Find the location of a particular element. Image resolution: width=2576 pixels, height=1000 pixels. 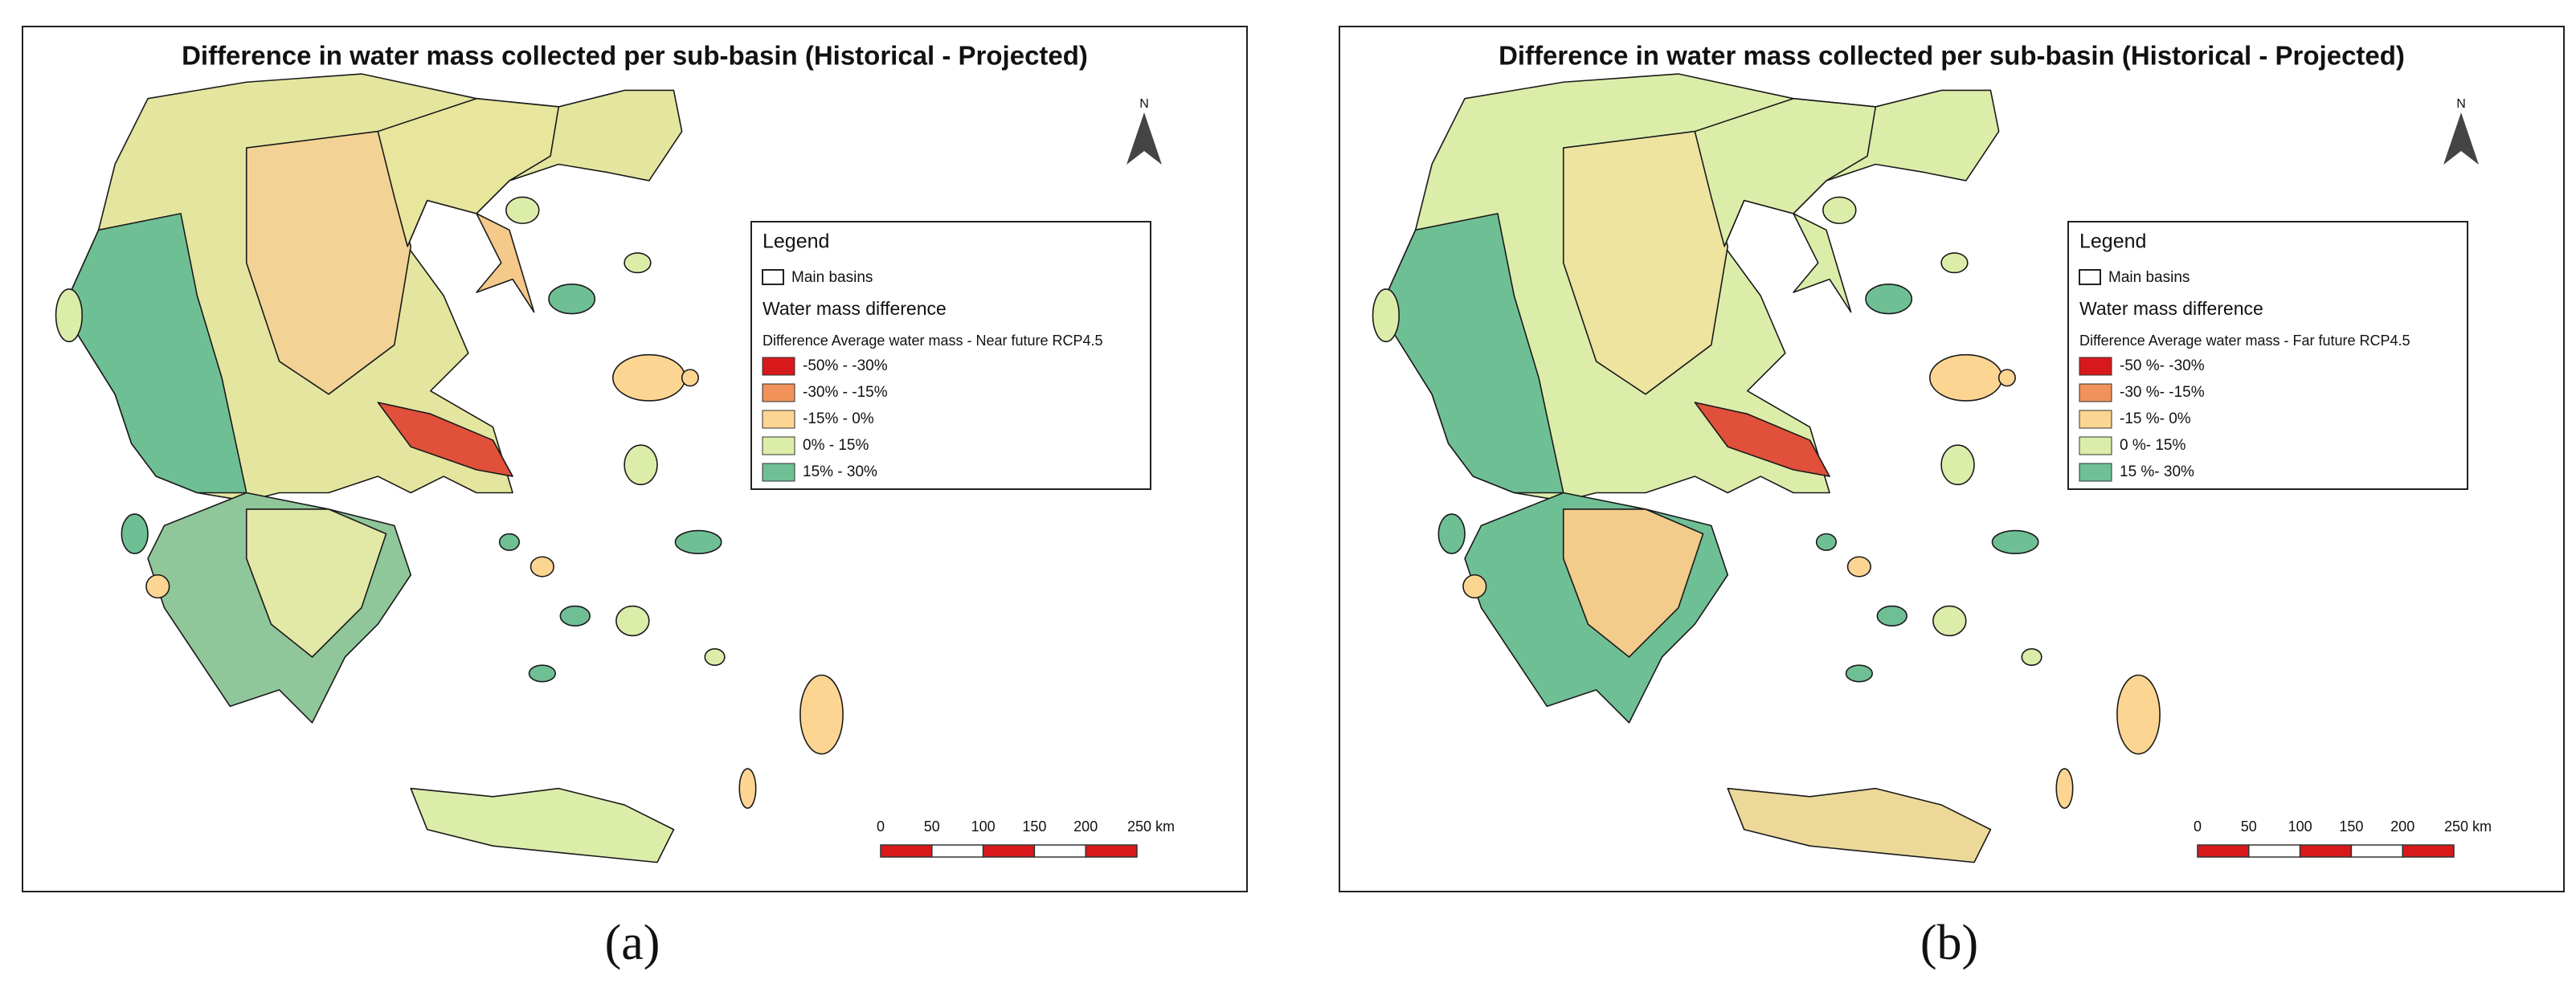

legend-label: 15% - 30% is located at coordinates (840, 472).